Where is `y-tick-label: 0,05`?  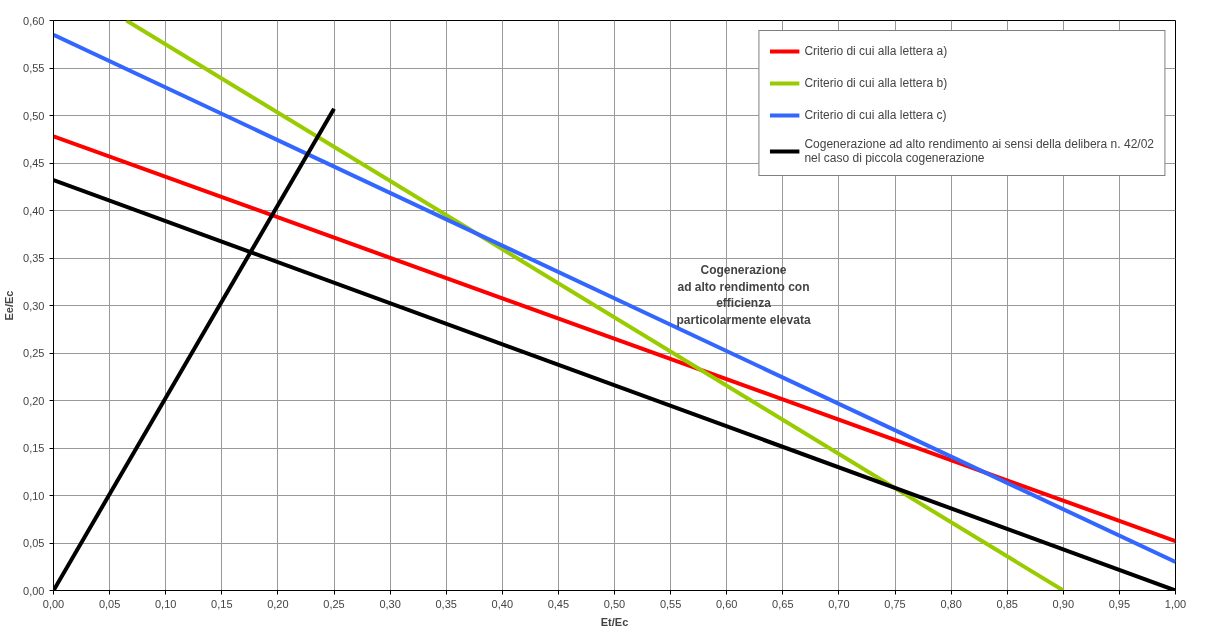 y-tick-label: 0,05 is located at coordinates (34, 543).